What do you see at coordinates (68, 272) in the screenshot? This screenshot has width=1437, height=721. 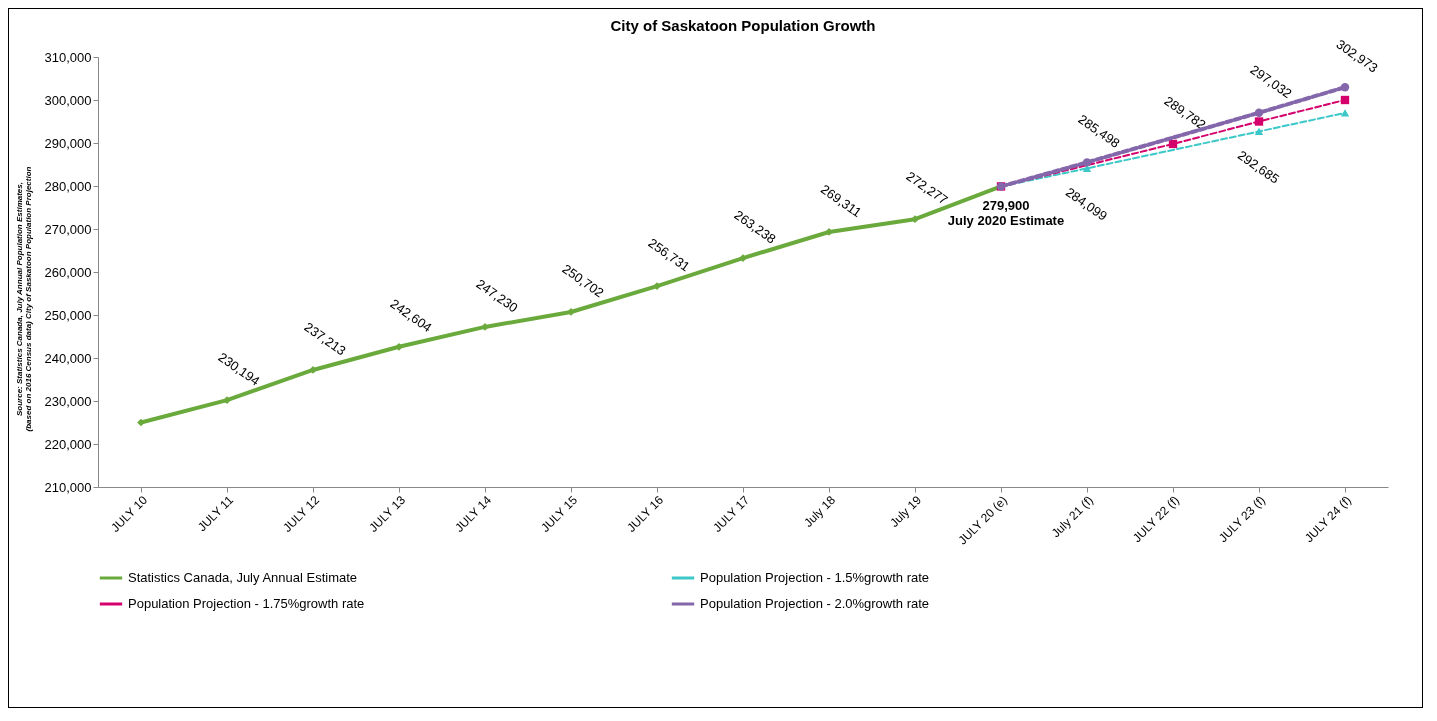 I see `y-tick-label: 260,000` at bounding box center [68, 272].